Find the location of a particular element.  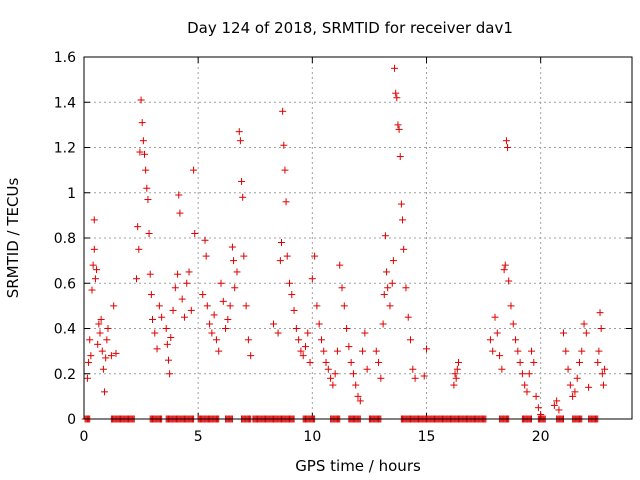

y-axis-label: SRMTID / TECUs is located at coordinates (13, 238).